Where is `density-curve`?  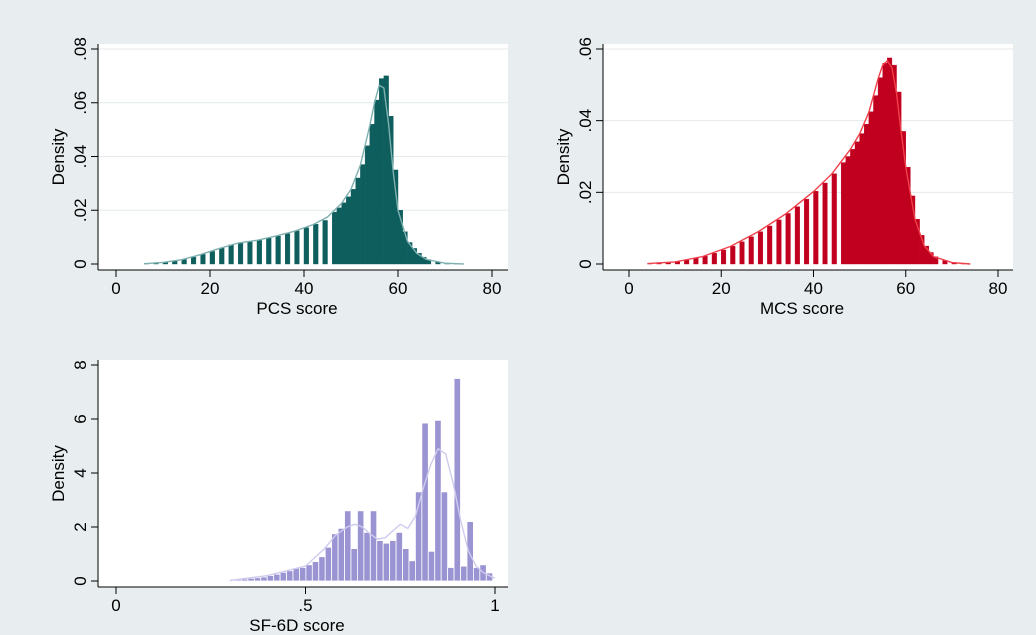 density-curve is located at coordinates (362, 514).